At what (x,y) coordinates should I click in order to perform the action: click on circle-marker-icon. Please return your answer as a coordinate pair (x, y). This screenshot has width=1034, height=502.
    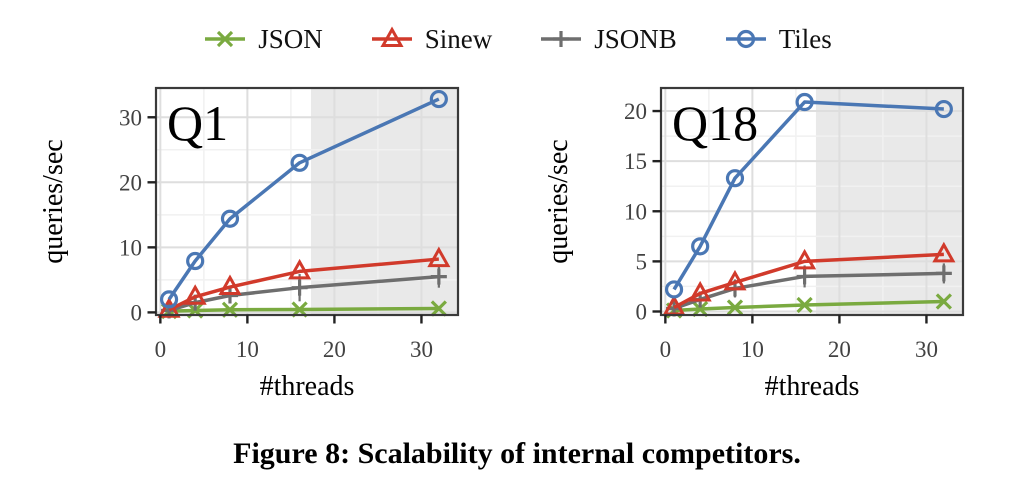
    Looking at the image, I should click on (745, 39).